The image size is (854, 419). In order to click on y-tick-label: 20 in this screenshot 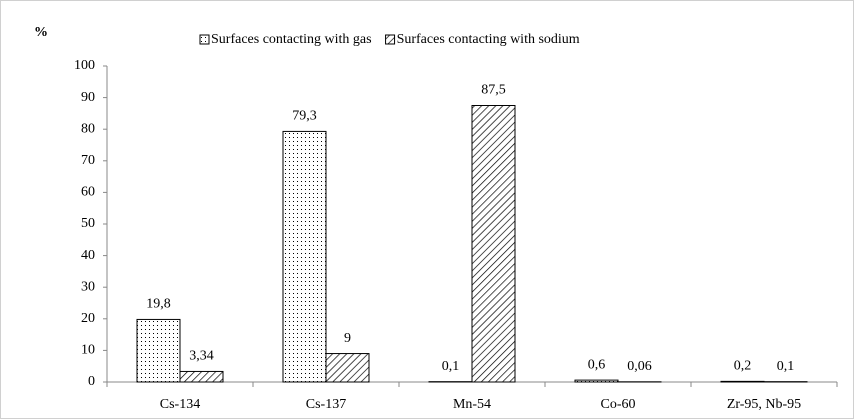, I will do `click(88, 318)`.